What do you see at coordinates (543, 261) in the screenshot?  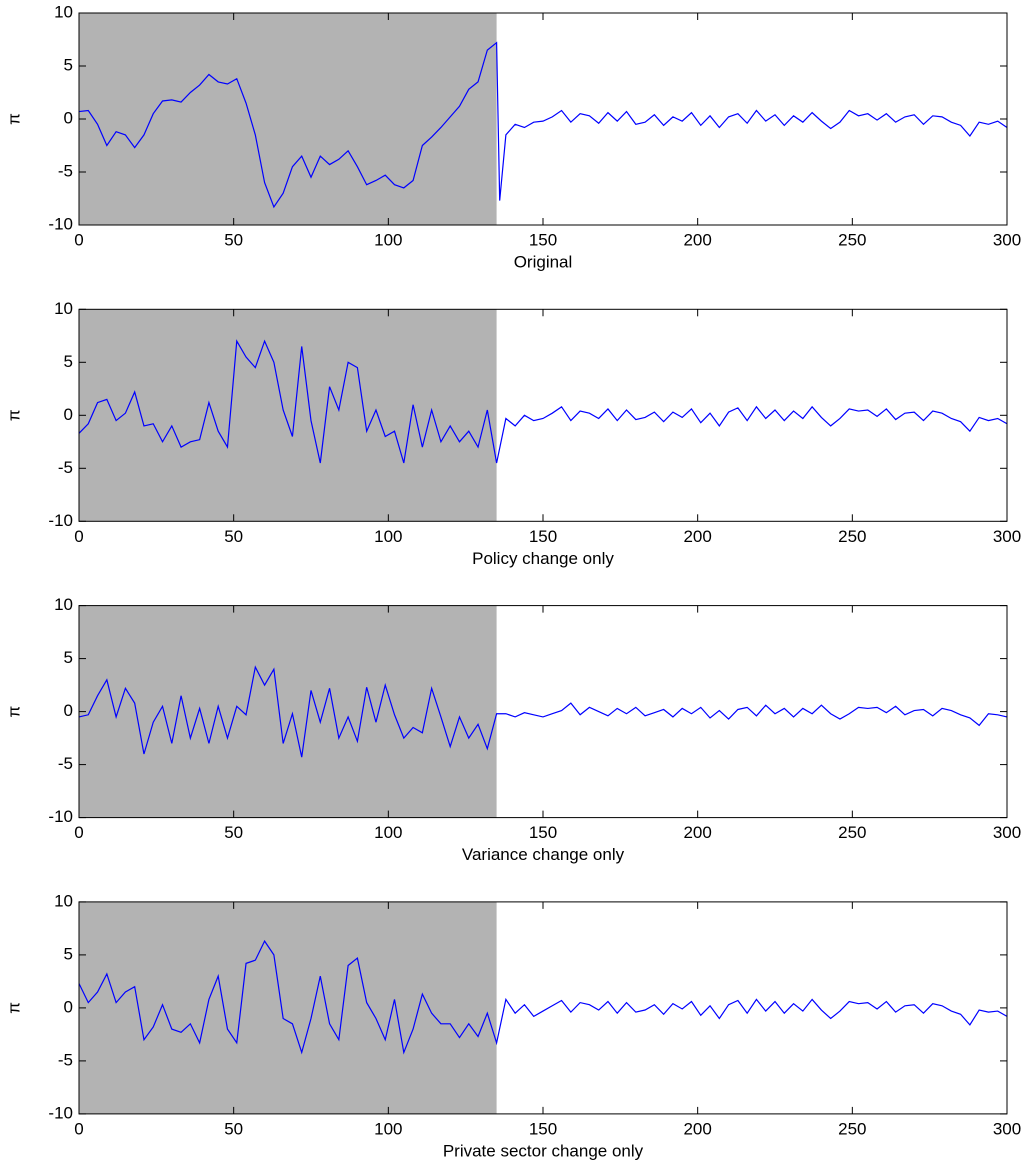 I see `x-axis-label: Original` at bounding box center [543, 261].